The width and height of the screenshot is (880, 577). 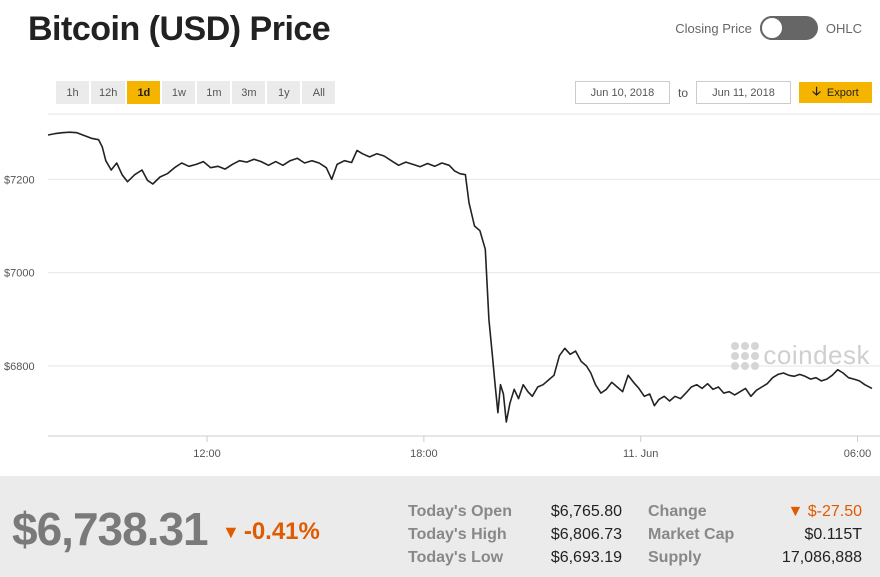 I want to click on stats-labels-left: Today's Open Today's High Today's Low, so click(x=460, y=534).